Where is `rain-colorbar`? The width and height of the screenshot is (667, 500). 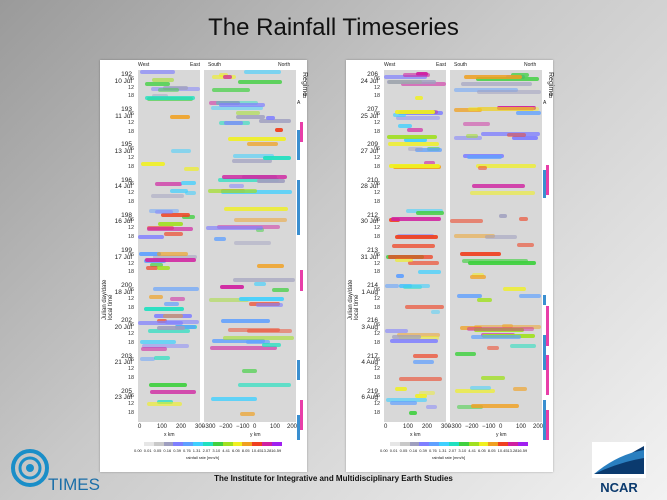 rain-colorbar is located at coordinates (454, 444).